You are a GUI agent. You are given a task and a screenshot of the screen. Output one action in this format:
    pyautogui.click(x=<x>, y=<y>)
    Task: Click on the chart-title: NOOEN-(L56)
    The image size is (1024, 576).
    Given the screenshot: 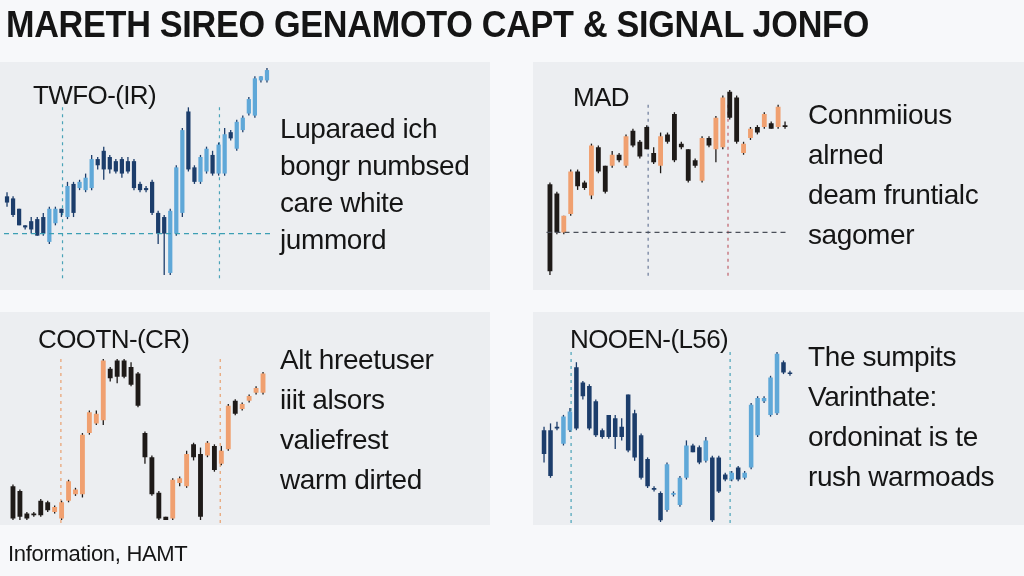 What is the action you would take?
    pyautogui.click(x=649, y=339)
    